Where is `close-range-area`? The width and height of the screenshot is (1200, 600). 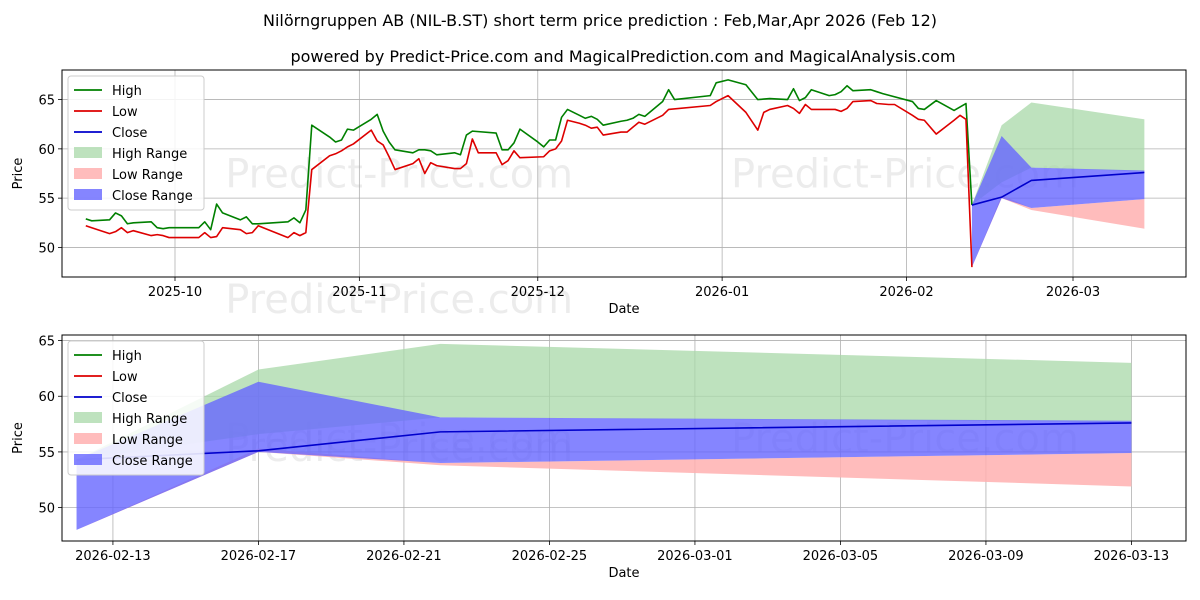 close-range-area is located at coordinates (1058, 202).